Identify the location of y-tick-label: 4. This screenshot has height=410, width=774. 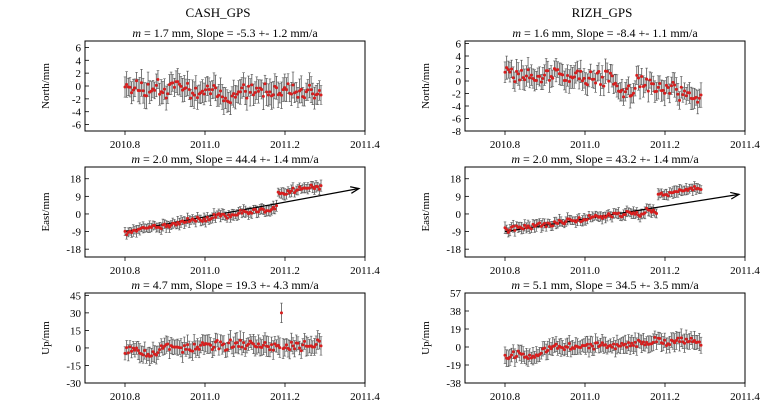
(79, 61).